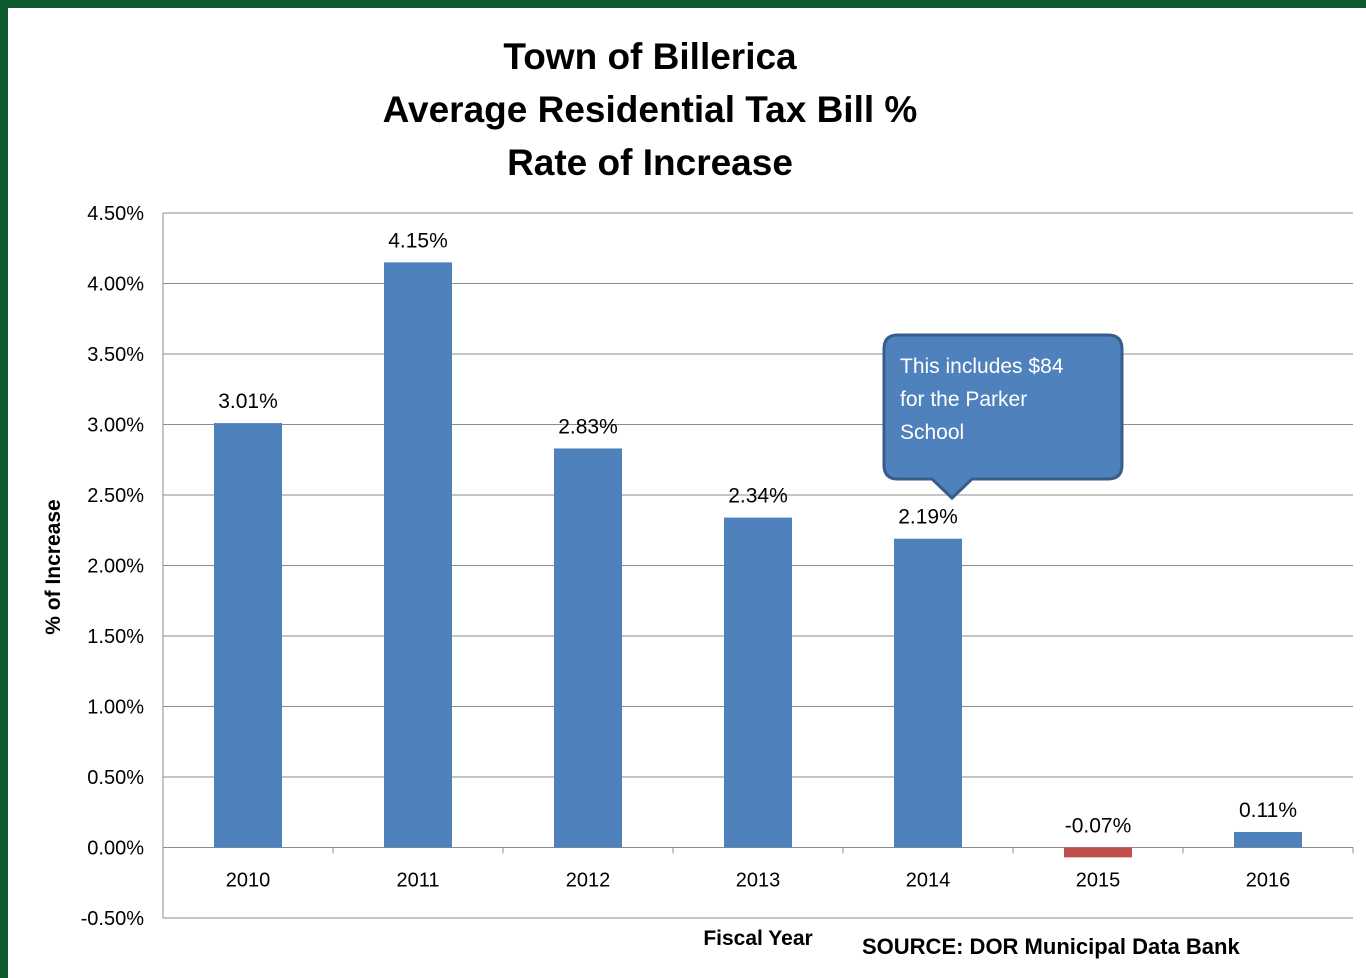  Describe the element at coordinates (115, 426) in the screenshot. I see `y-tick-label: 3.00%` at that location.